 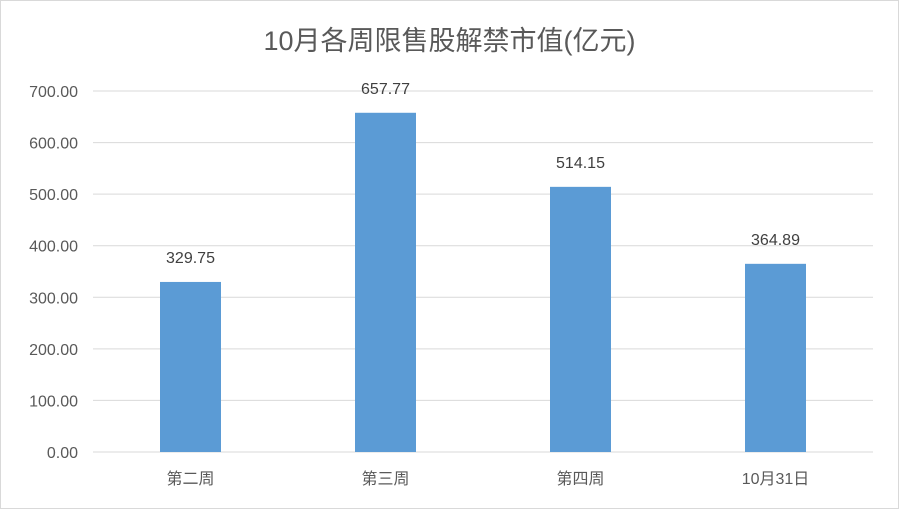 I want to click on y-tick-label: 500.00, so click(x=53, y=195).